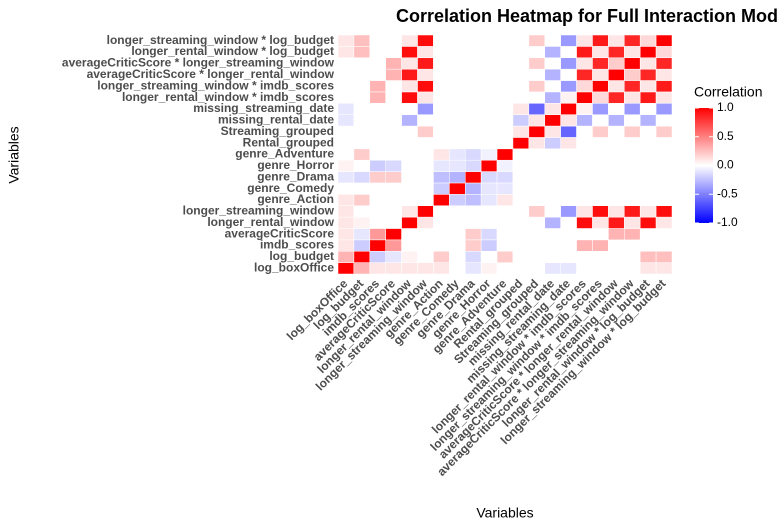 The height and width of the screenshot is (530, 780). Describe the element at coordinates (232, 51) in the screenshot. I see `y-tick-label: longer_rental_window * log_budget` at that location.